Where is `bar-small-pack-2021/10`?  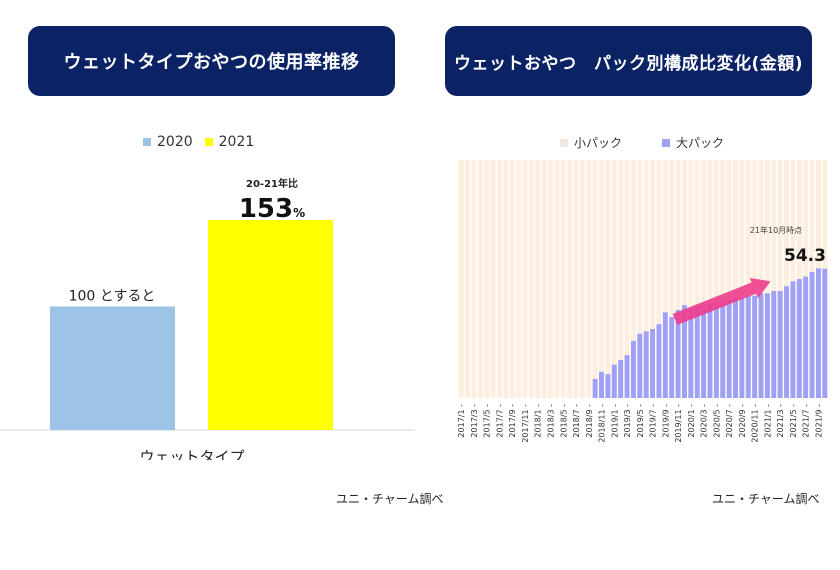 bar-small-pack-2021/10 is located at coordinates (825, 214).